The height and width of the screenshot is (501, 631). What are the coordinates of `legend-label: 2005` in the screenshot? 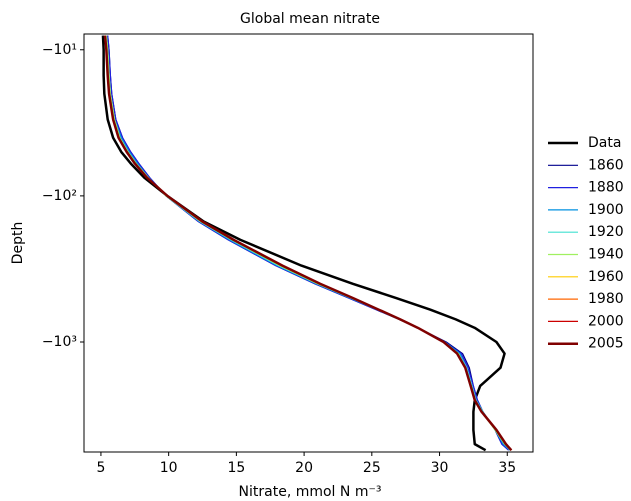 It's located at (606, 344).